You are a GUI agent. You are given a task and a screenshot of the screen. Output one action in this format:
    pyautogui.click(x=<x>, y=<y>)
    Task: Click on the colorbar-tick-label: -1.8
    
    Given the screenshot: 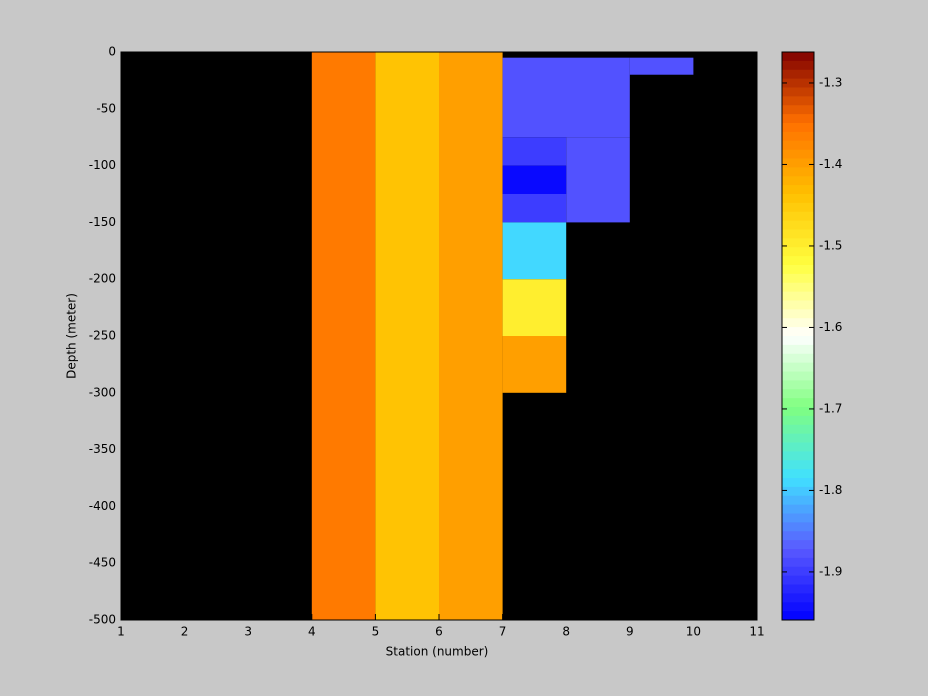 What is the action you would take?
    pyautogui.click(x=830, y=490)
    